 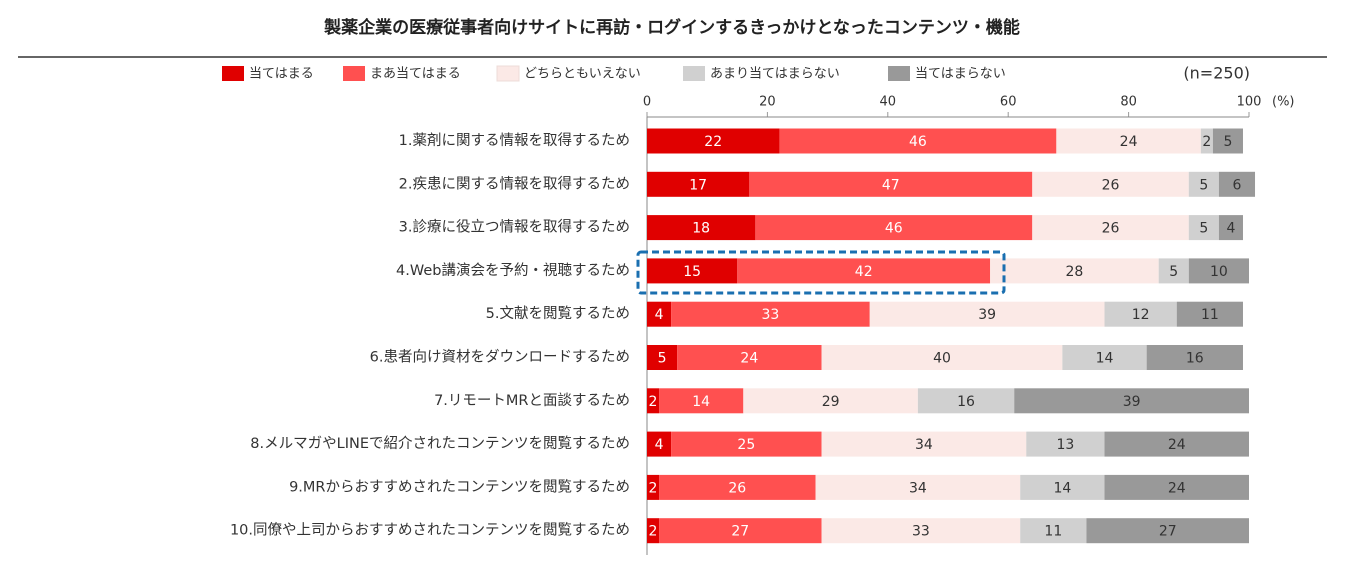 What do you see at coordinates (415, 74) in the screenshot?
I see `legend-label: まあ当てはまる` at bounding box center [415, 74].